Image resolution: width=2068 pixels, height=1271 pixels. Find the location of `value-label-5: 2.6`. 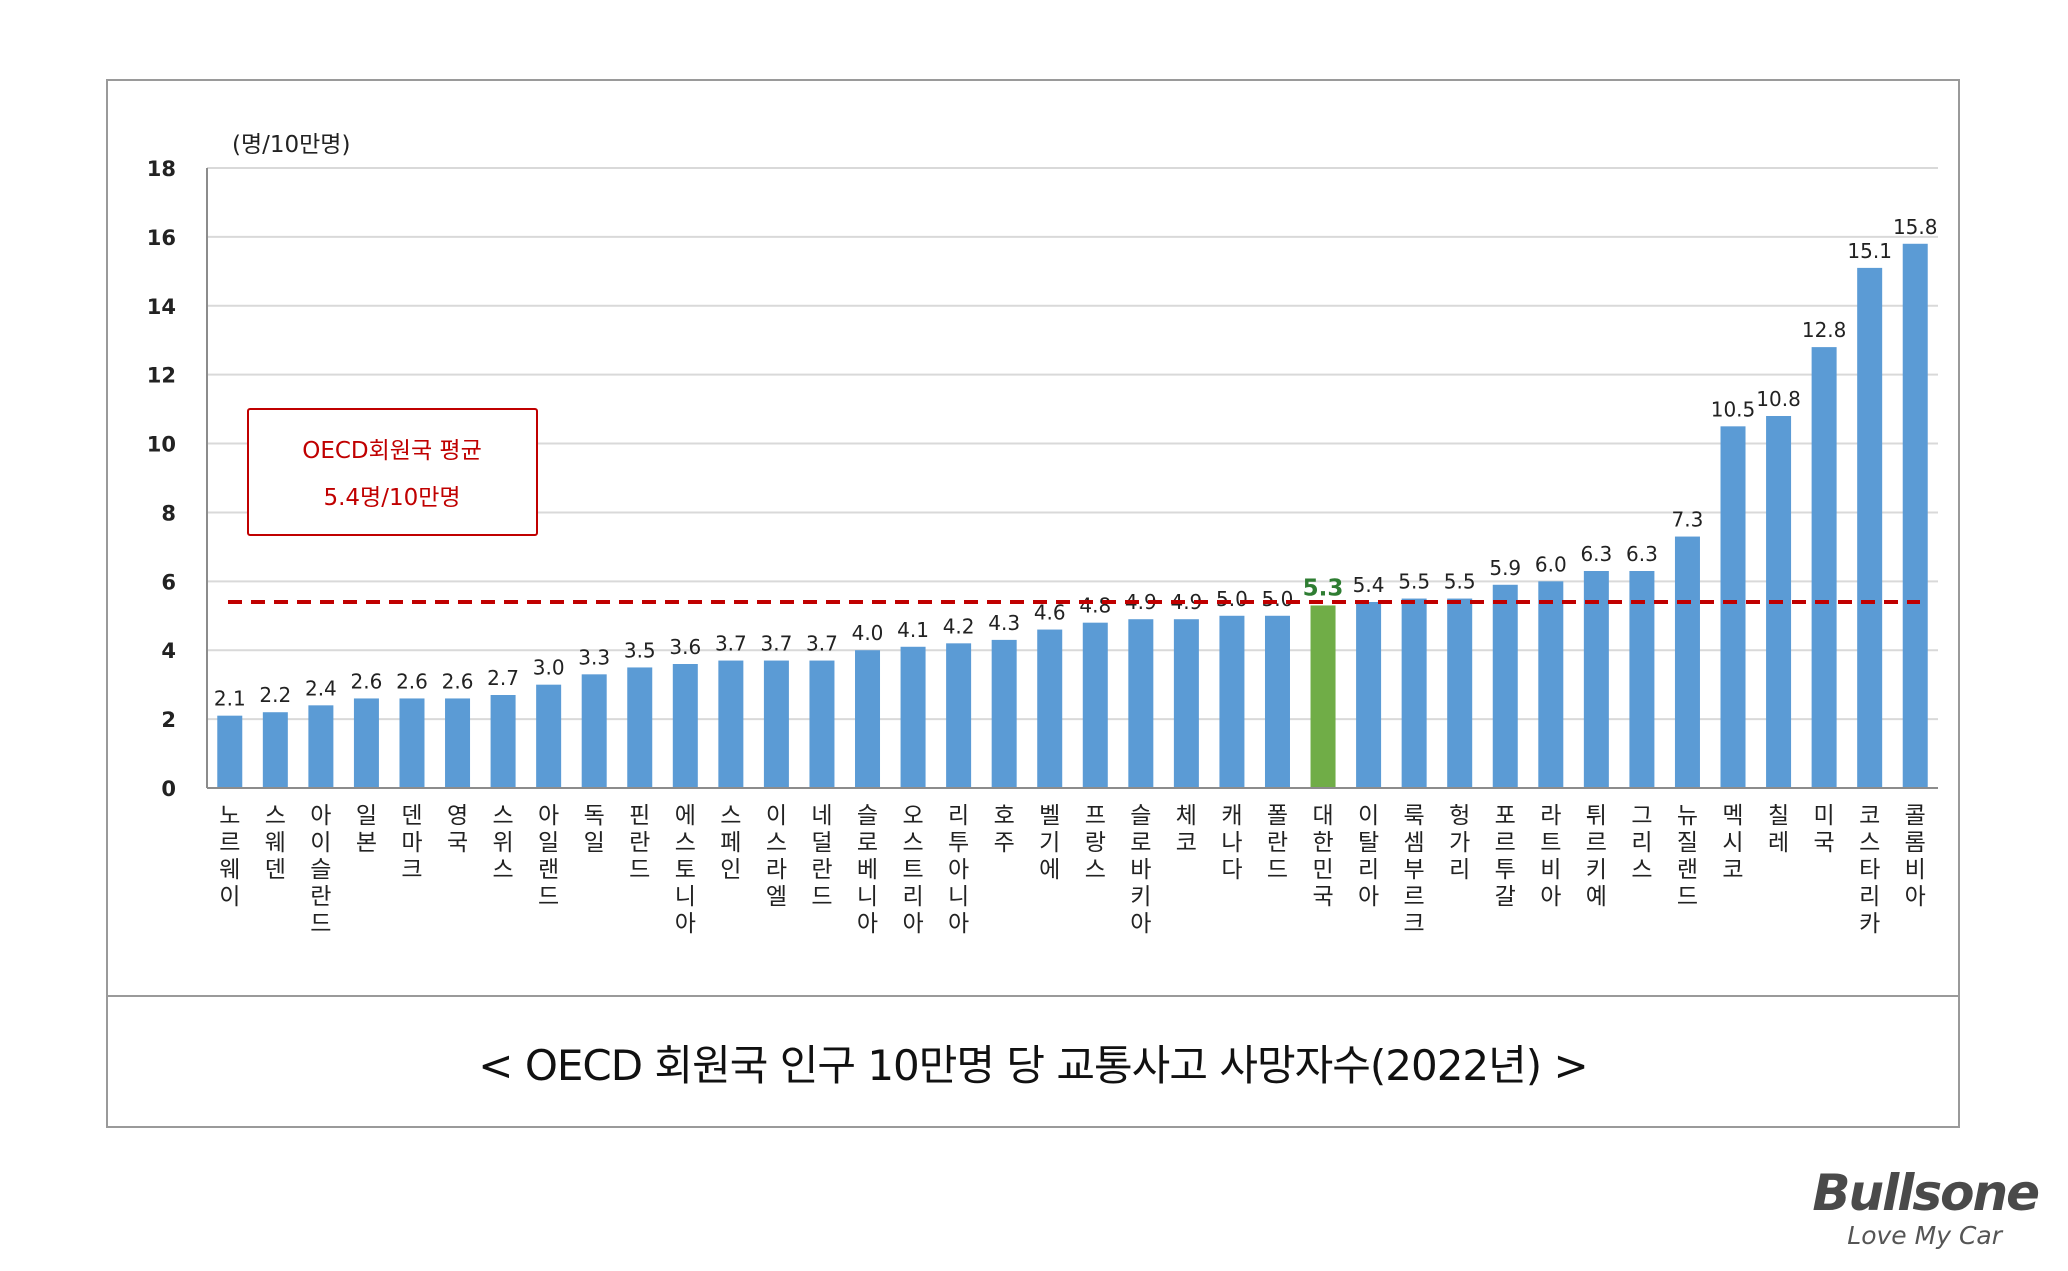

value-label-5: 2.6 is located at coordinates (412, 681).